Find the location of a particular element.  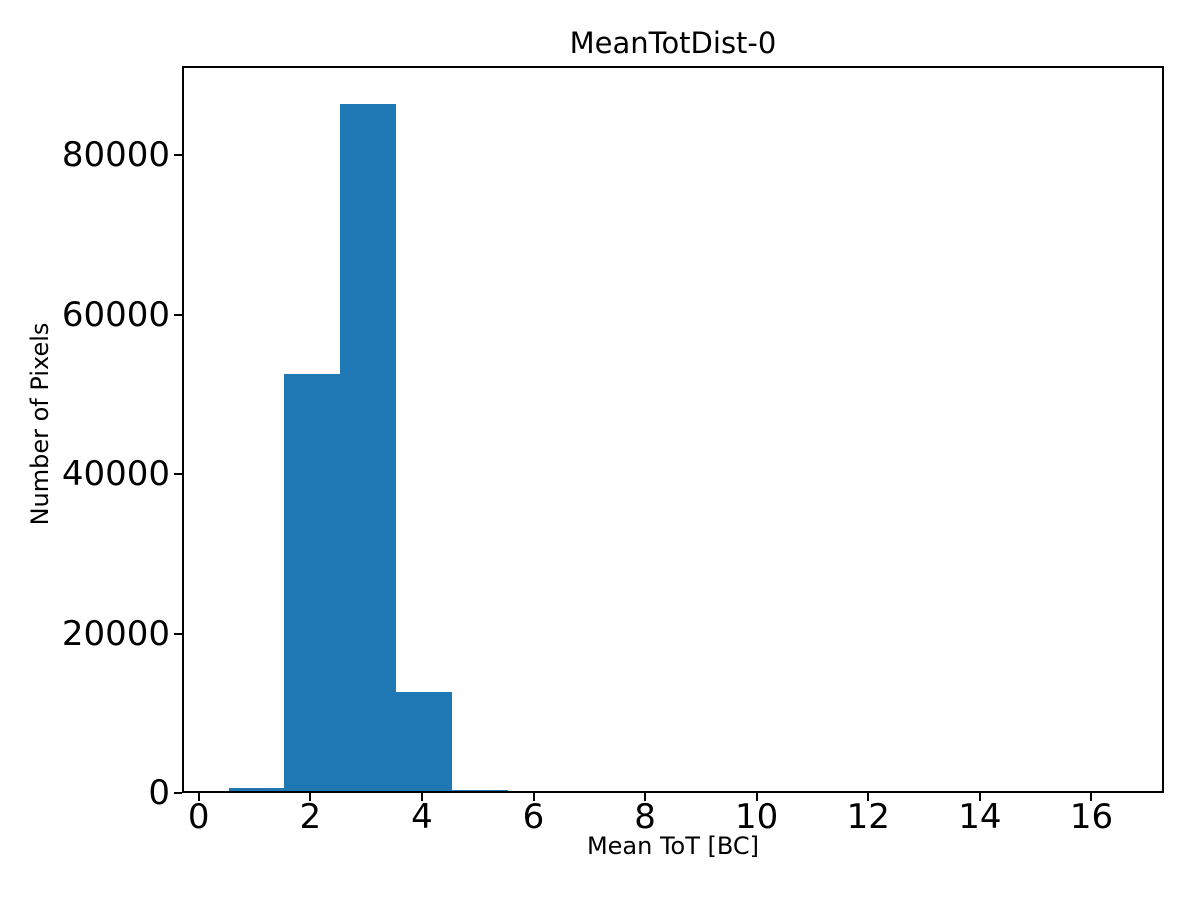

x-tick-label: 8 is located at coordinates (645, 817).